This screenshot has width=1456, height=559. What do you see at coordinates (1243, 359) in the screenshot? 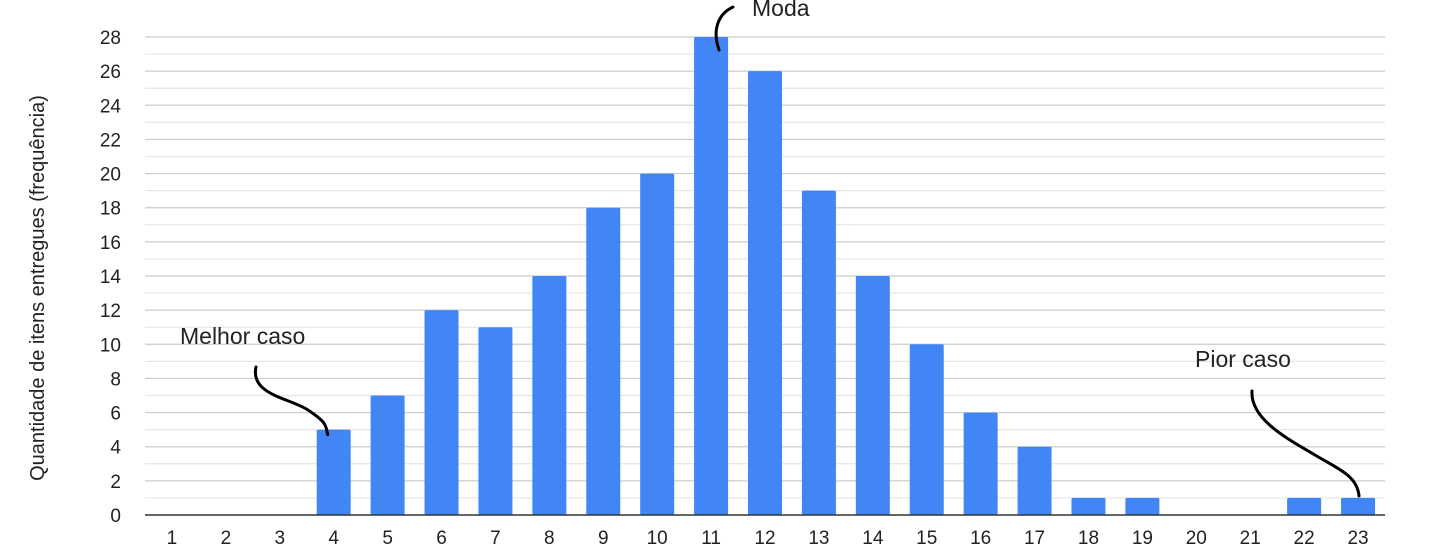
I see `annotation-pior-caso: Pior caso` at bounding box center [1243, 359].